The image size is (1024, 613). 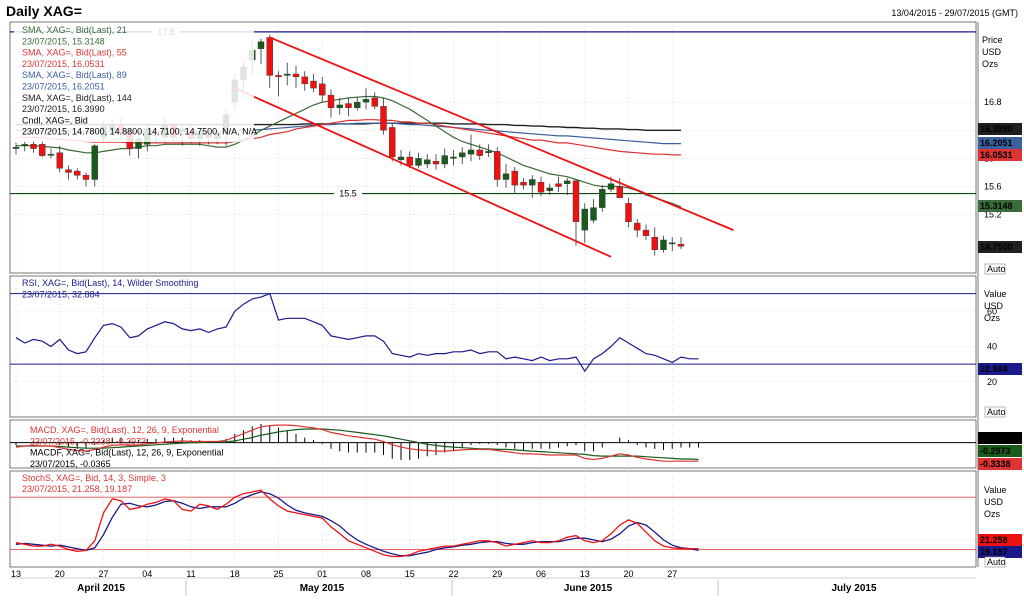 I want to click on price-legend-item: 23/07/2015, 16.3990, so click(x=63, y=109).